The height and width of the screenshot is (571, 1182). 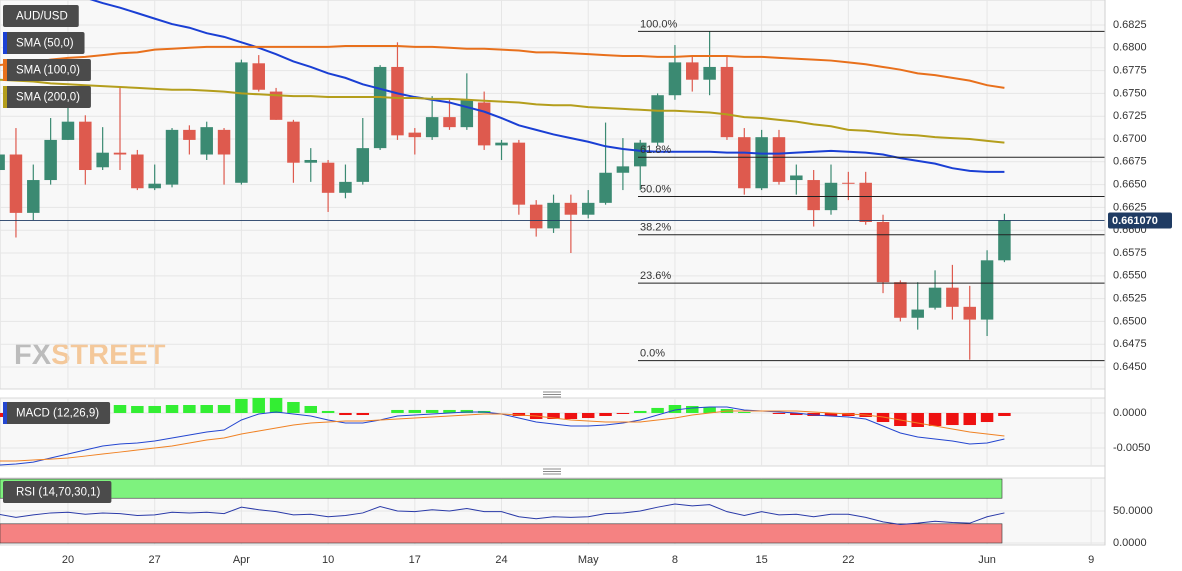 I want to click on fib-label: 0.0%, so click(x=652, y=354).